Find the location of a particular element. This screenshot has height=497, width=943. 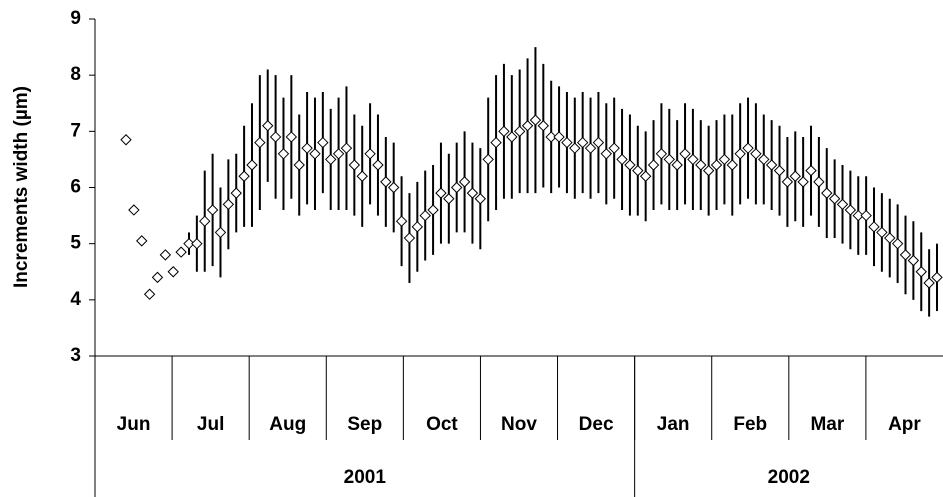

group-label: 2002 is located at coordinates (789, 477).